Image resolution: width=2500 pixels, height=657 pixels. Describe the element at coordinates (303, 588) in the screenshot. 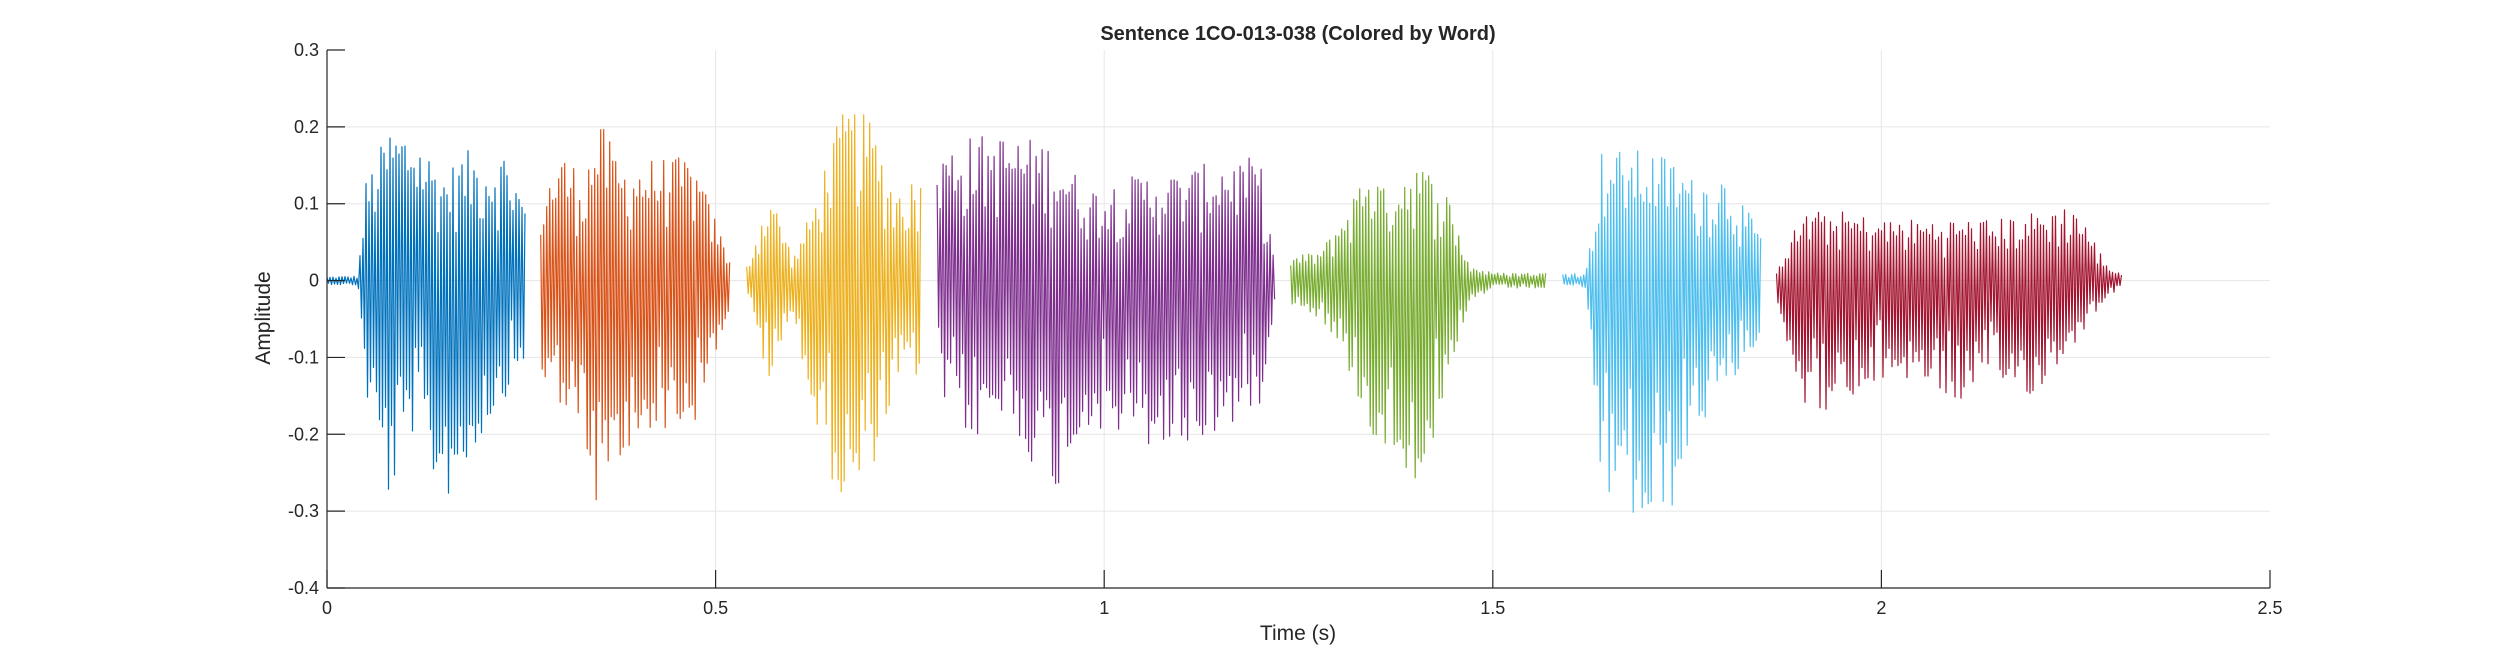

I see `y-tick-label: -0.4` at that location.